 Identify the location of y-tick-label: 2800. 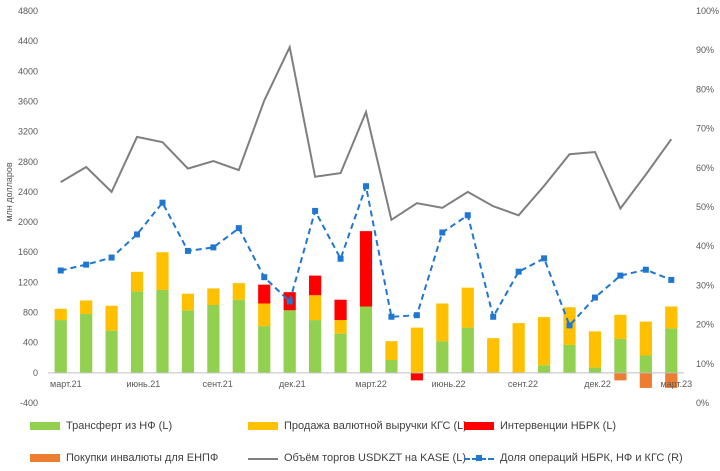
(28, 162).